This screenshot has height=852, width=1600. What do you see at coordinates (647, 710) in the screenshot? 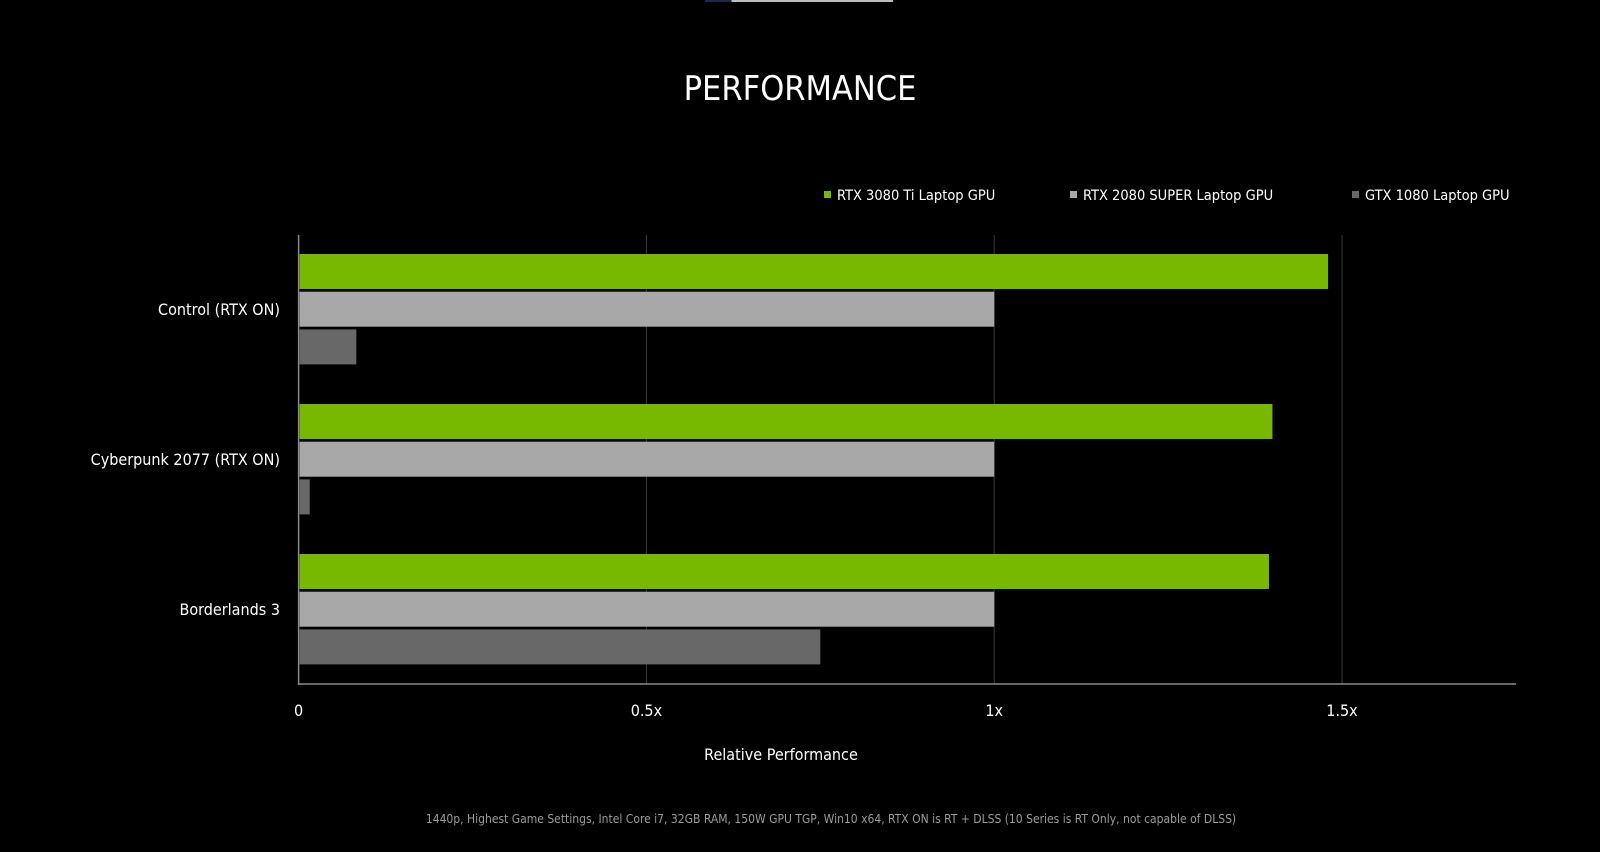
I see `x-tick-label: 0.5x` at bounding box center [647, 710].